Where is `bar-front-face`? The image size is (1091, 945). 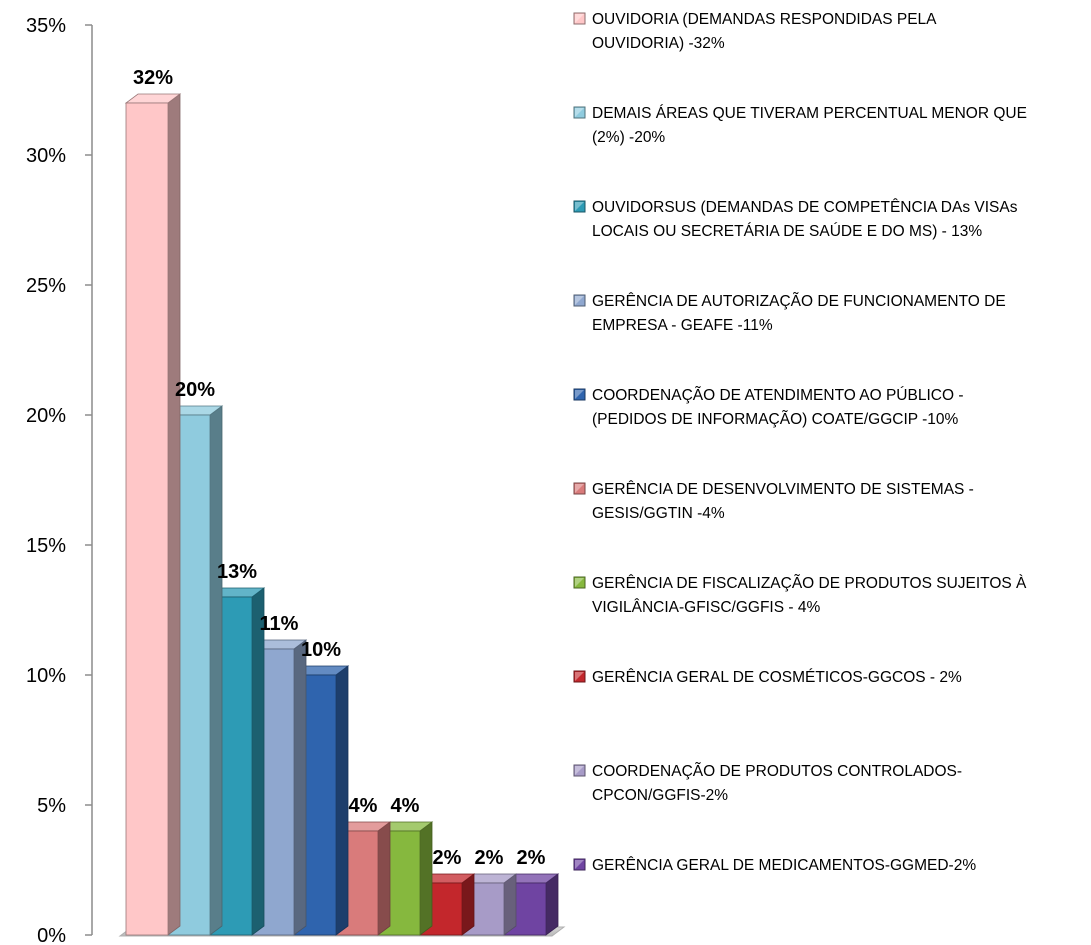
bar-front-face is located at coordinates (147, 519).